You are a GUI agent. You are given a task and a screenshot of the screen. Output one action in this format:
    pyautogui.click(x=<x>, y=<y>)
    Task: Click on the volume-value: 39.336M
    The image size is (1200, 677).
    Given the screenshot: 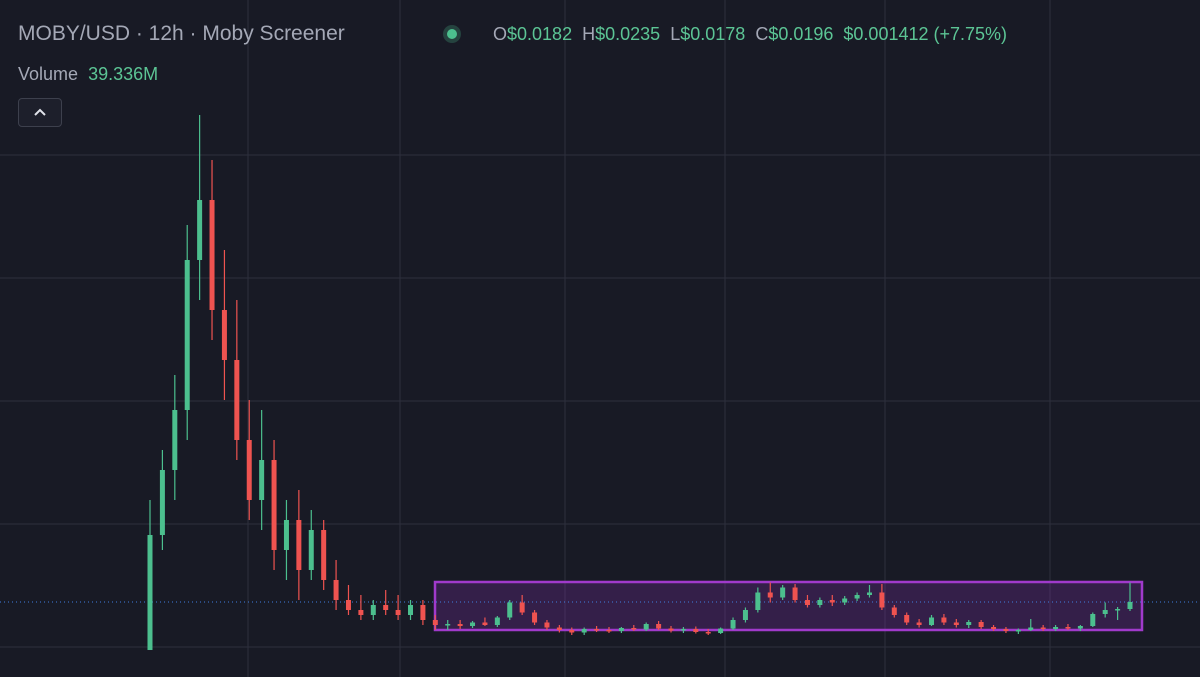 What is the action you would take?
    pyautogui.click(x=123, y=74)
    